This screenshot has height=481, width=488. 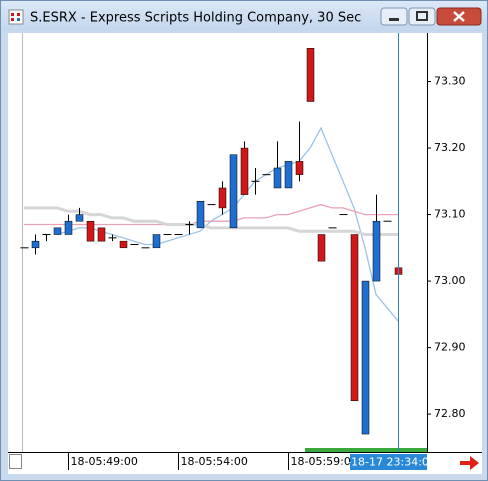 What do you see at coordinates (450, 214) in the screenshot?
I see `y-tick-label: 73.10` at bounding box center [450, 214].